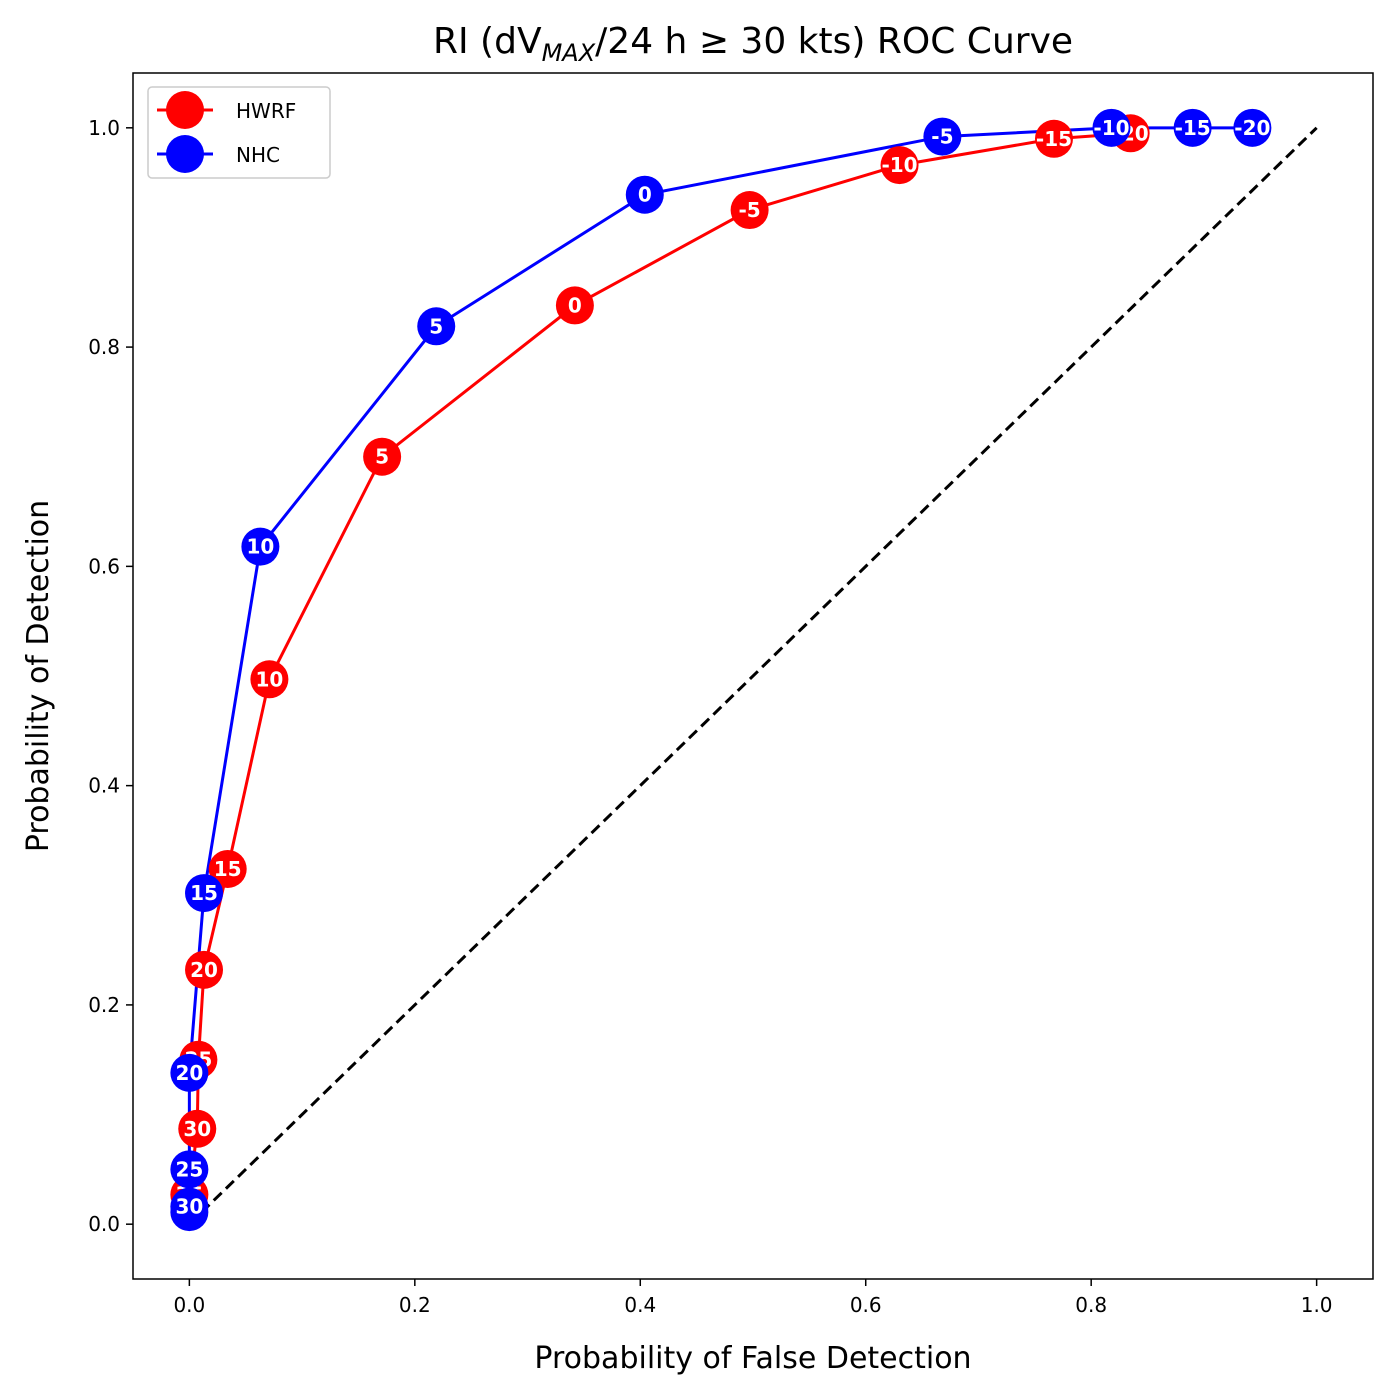 This screenshot has height=1397, width=1392. What do you see at coordinates (104, 347) in the screenshot?
I see `y-tick-label: 0.8` at bounding box center [104, 347].